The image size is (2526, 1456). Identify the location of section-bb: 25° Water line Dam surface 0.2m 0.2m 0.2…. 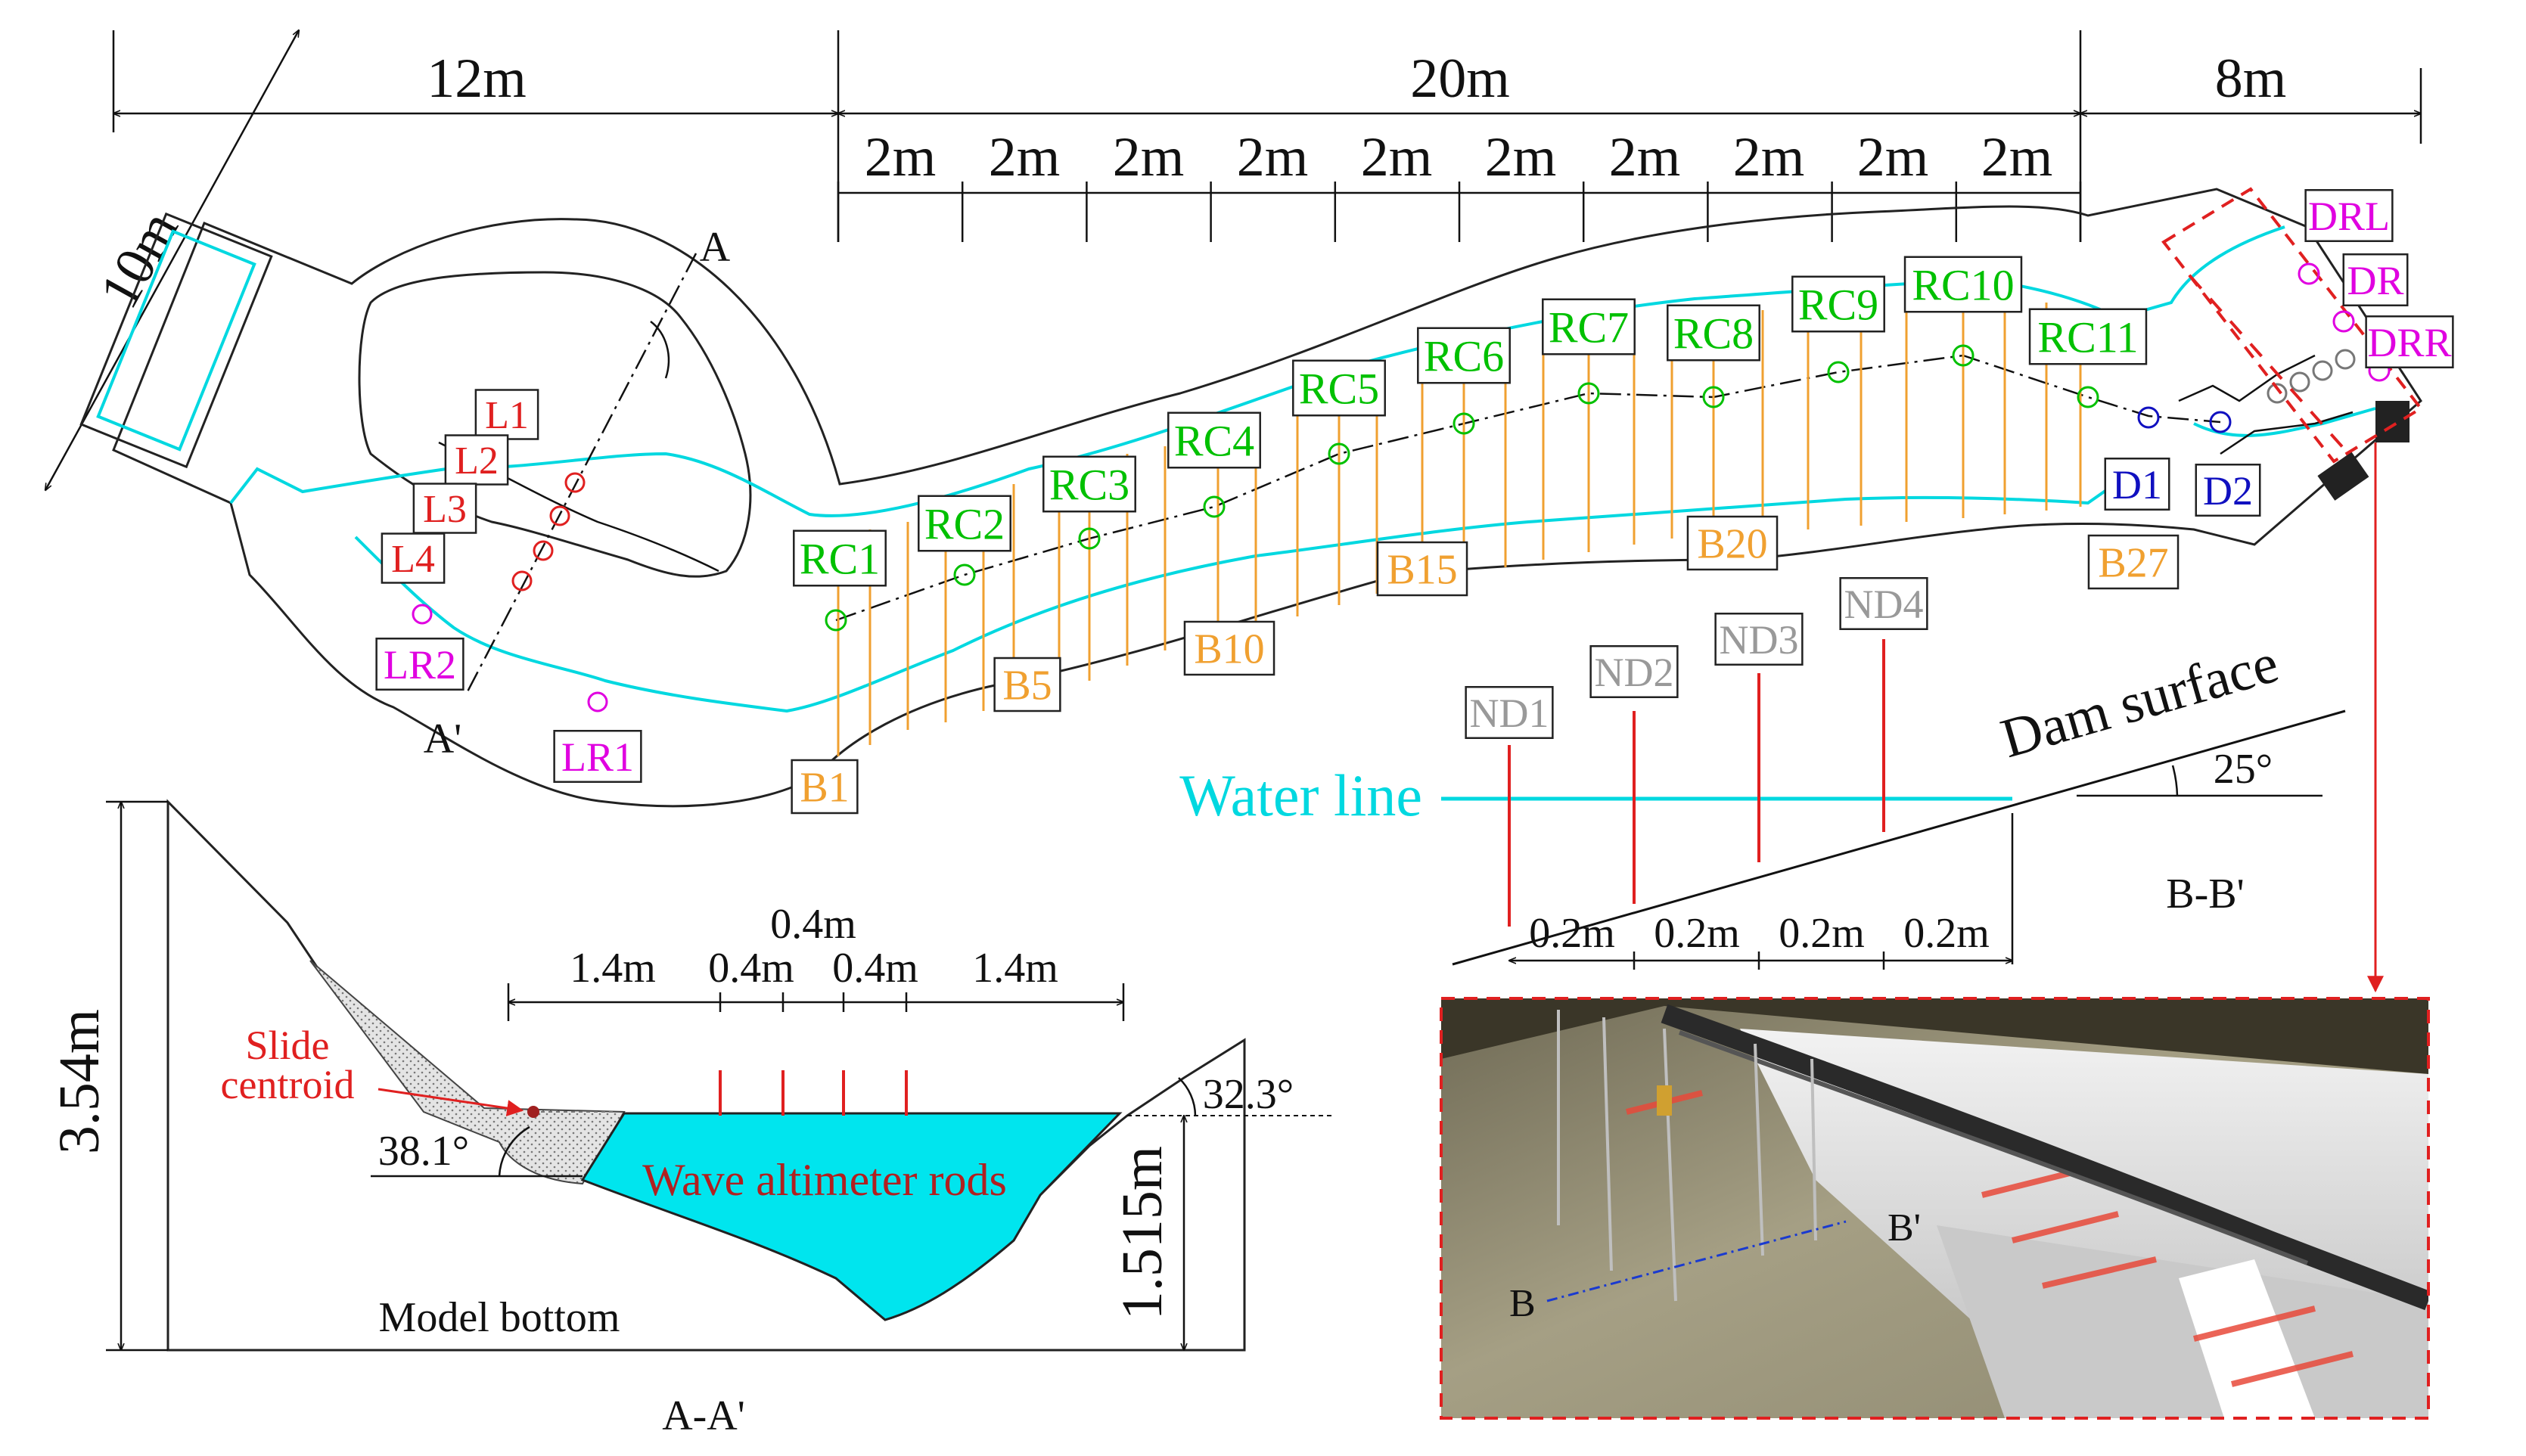
(1762, 773).